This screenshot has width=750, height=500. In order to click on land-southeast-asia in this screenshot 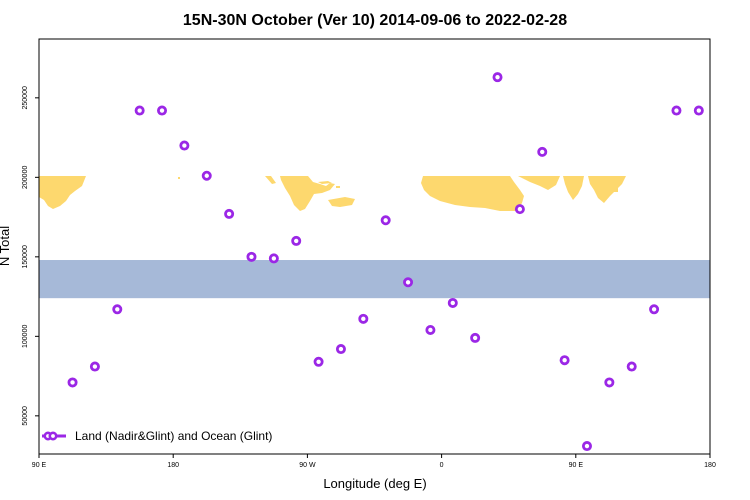, I will do `click(607, 189)`.